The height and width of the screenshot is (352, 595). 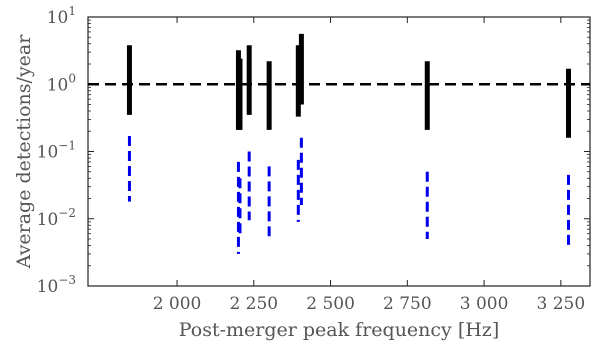 What do you see at coordinates (484, 304) in the screenshot?
I see `x-tick-label: 3 000` at bounding box center [484, 304].